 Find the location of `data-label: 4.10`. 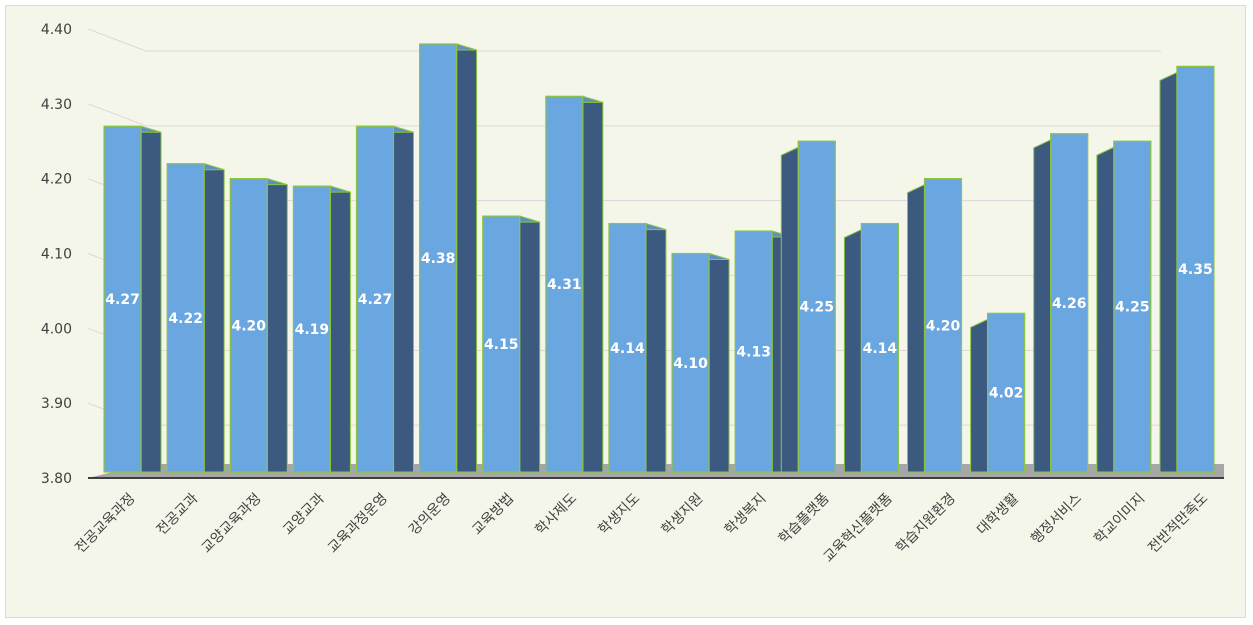

data-label: 4.10 is located at coordinates (690, 364).